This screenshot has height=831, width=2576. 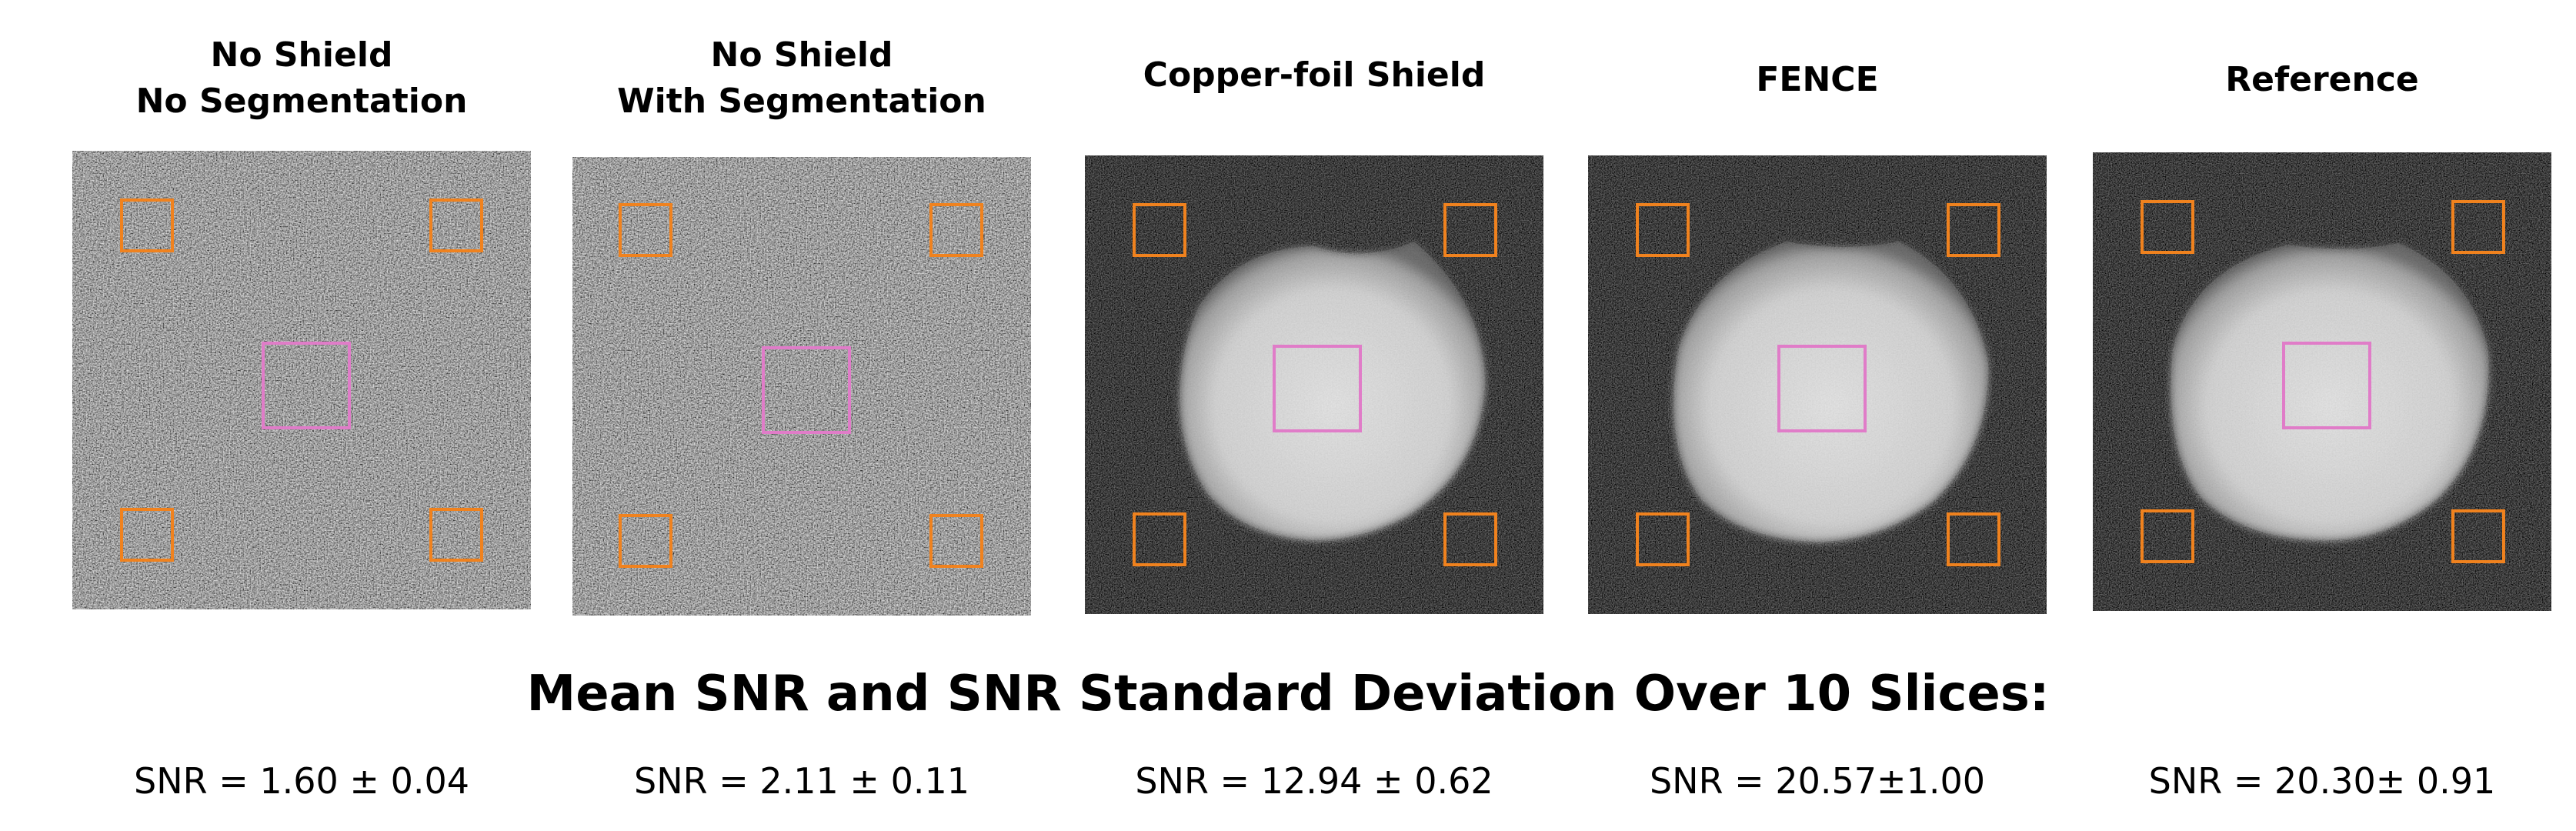 I want to click on snr-value-fence: SNR = 20.57±1.00, so click(x=1817, y=781).